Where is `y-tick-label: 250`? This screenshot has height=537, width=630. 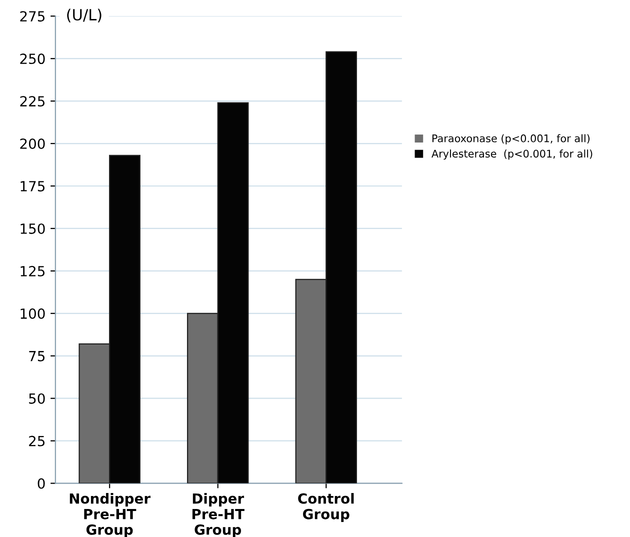 y-tick-label: 250 is located at coordinates (32, 59).